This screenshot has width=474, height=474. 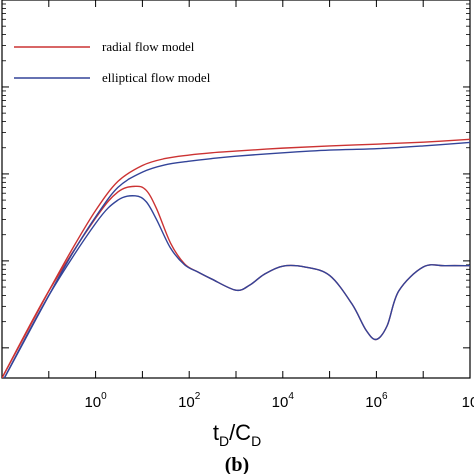 I want to click on legend-label: radial flow model, so click(x=148, y=46).